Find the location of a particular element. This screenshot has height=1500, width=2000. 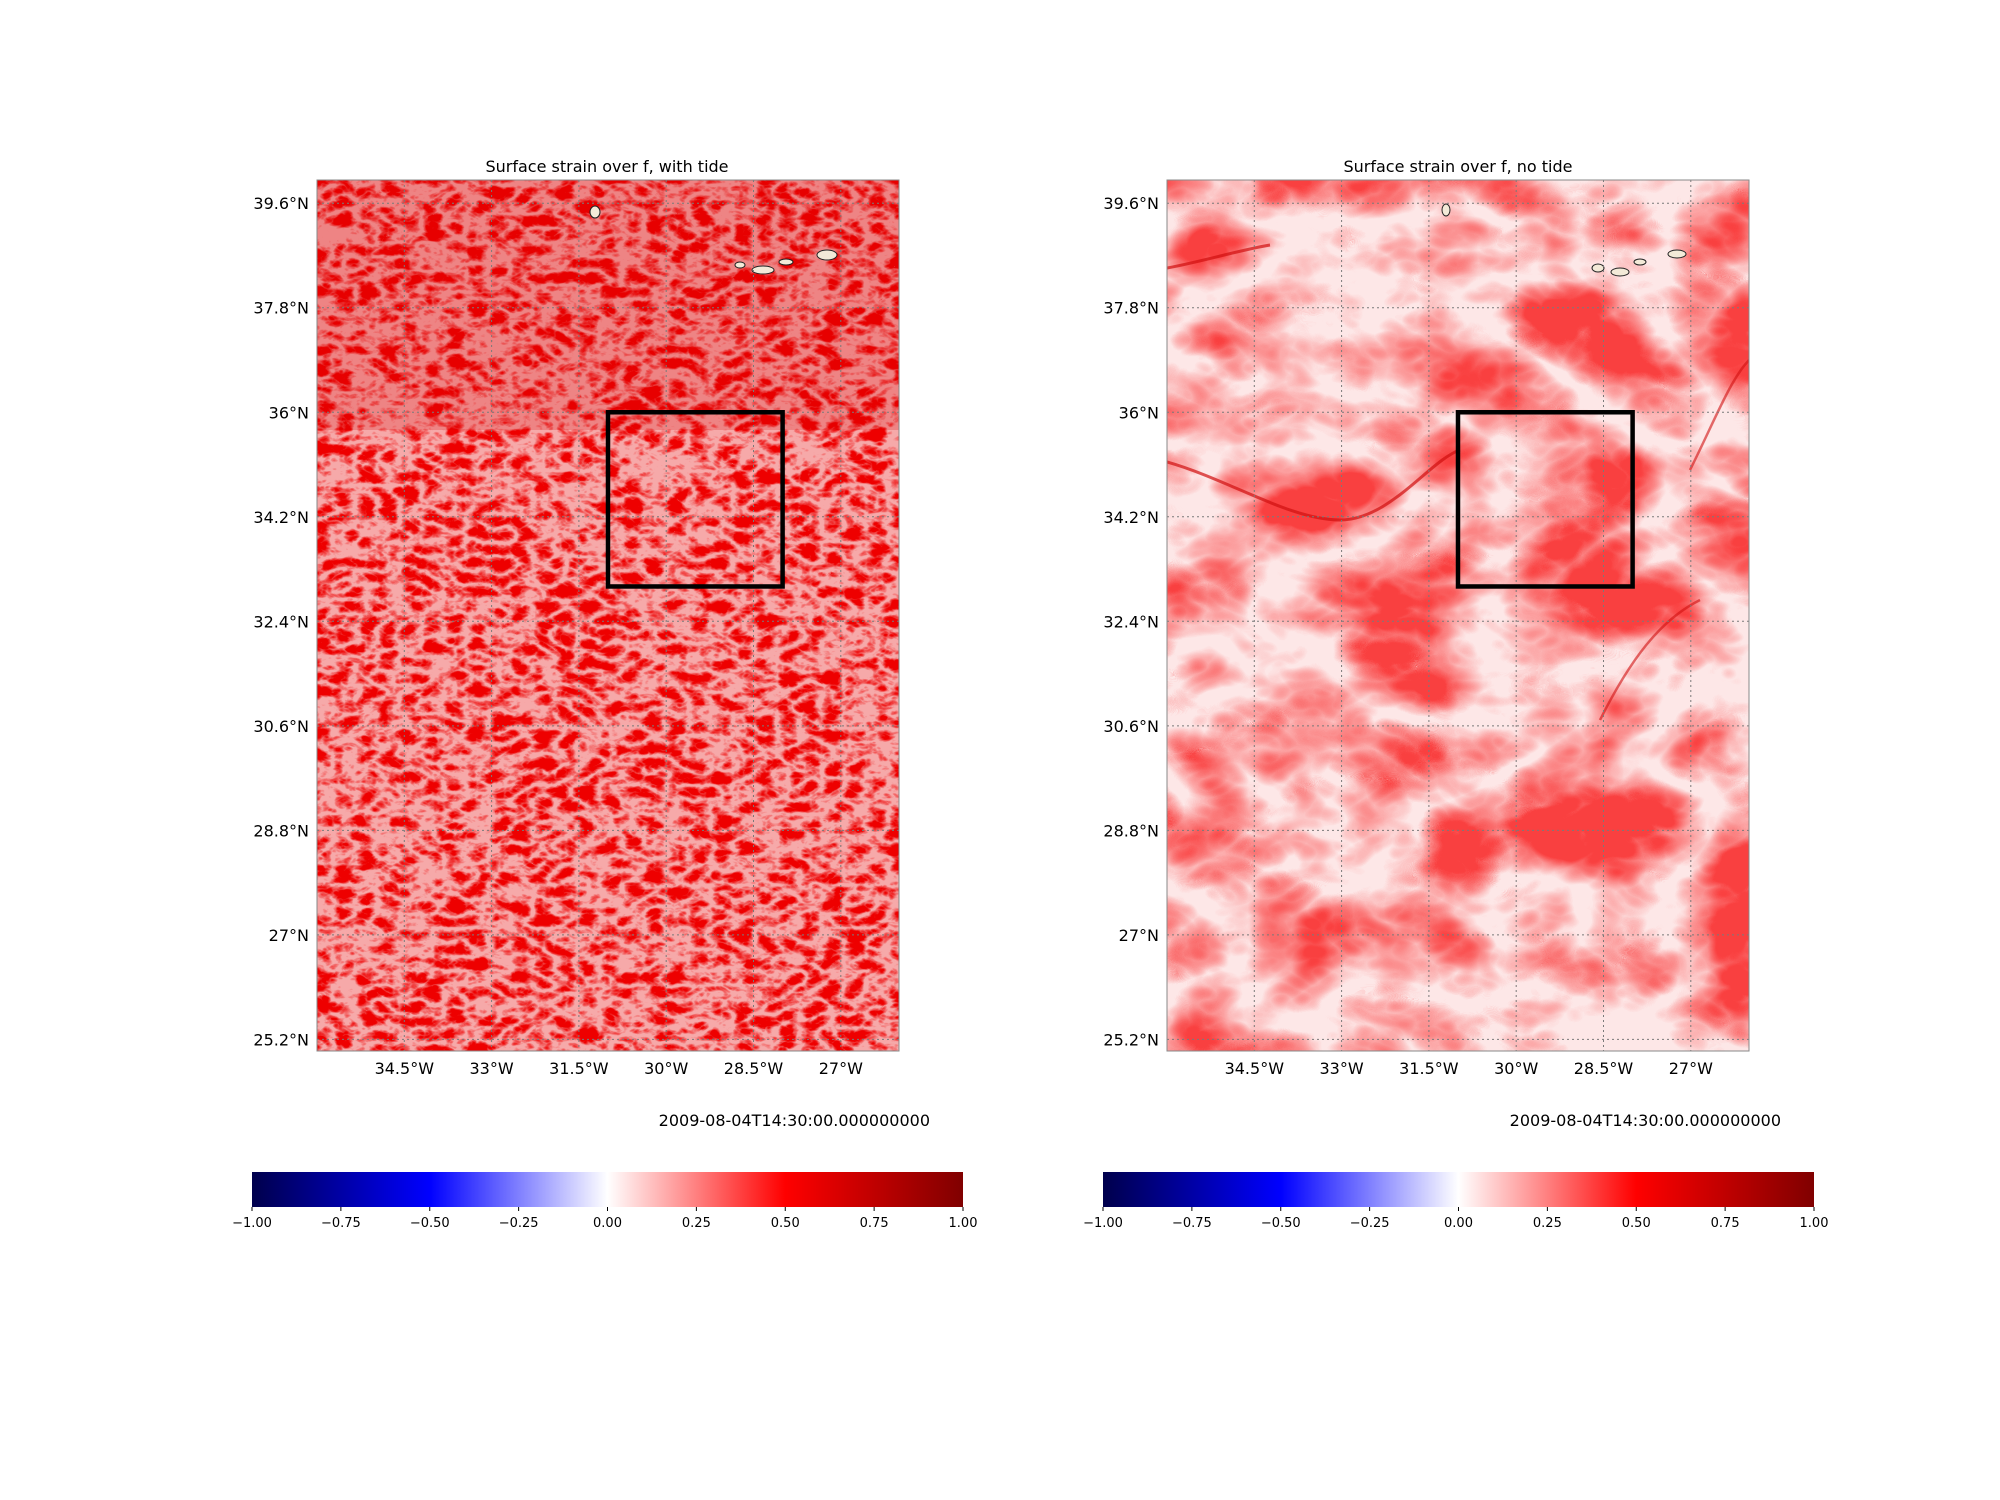

field-north-band is located at coordinates (608, 305).